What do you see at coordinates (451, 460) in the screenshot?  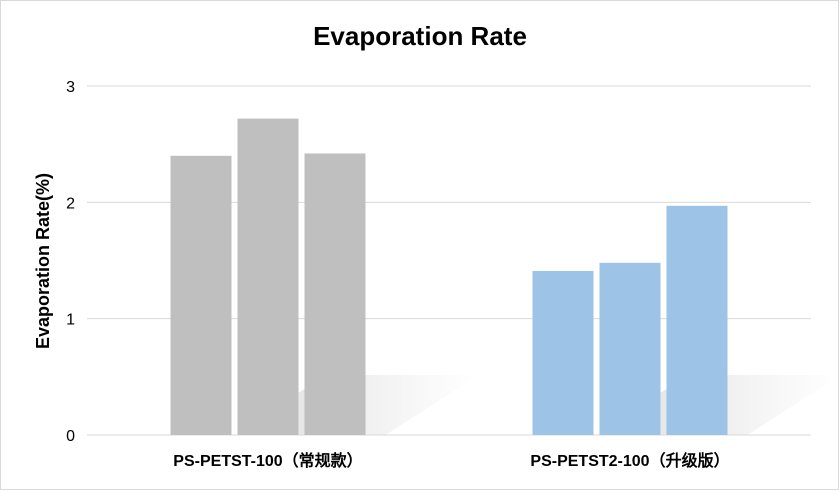 I see `x-category-labels: PS-PETST-100（常规款） PS-PETST2-100（升级版）` at bounding box center [451, 460].